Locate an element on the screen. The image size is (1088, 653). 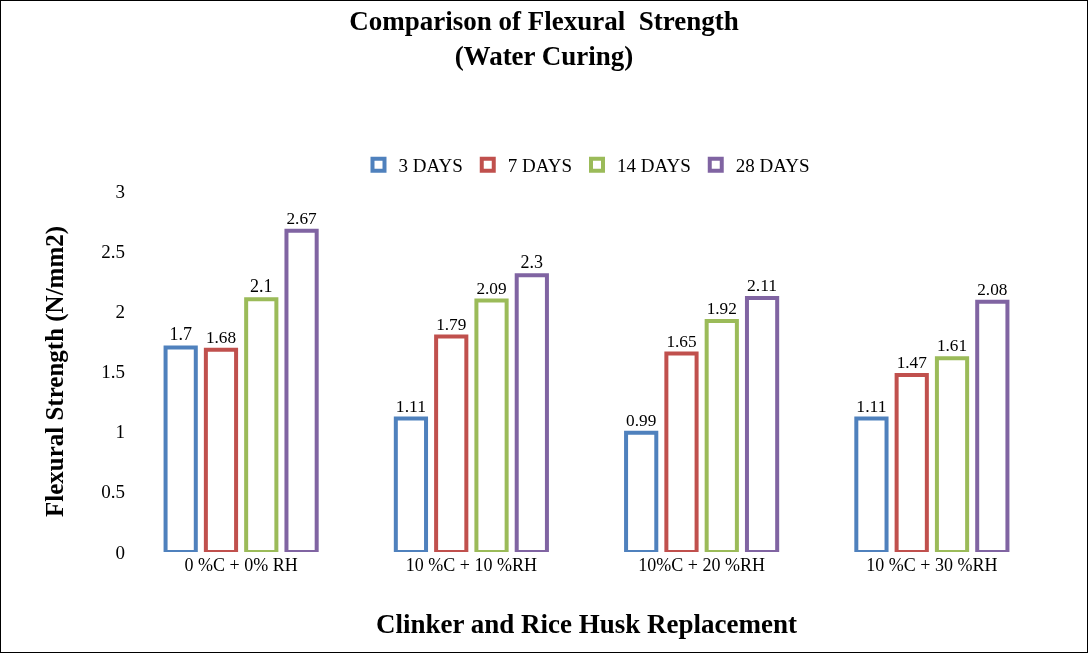
legend-label: 14 DAYS is located at coordinates (654, 166).